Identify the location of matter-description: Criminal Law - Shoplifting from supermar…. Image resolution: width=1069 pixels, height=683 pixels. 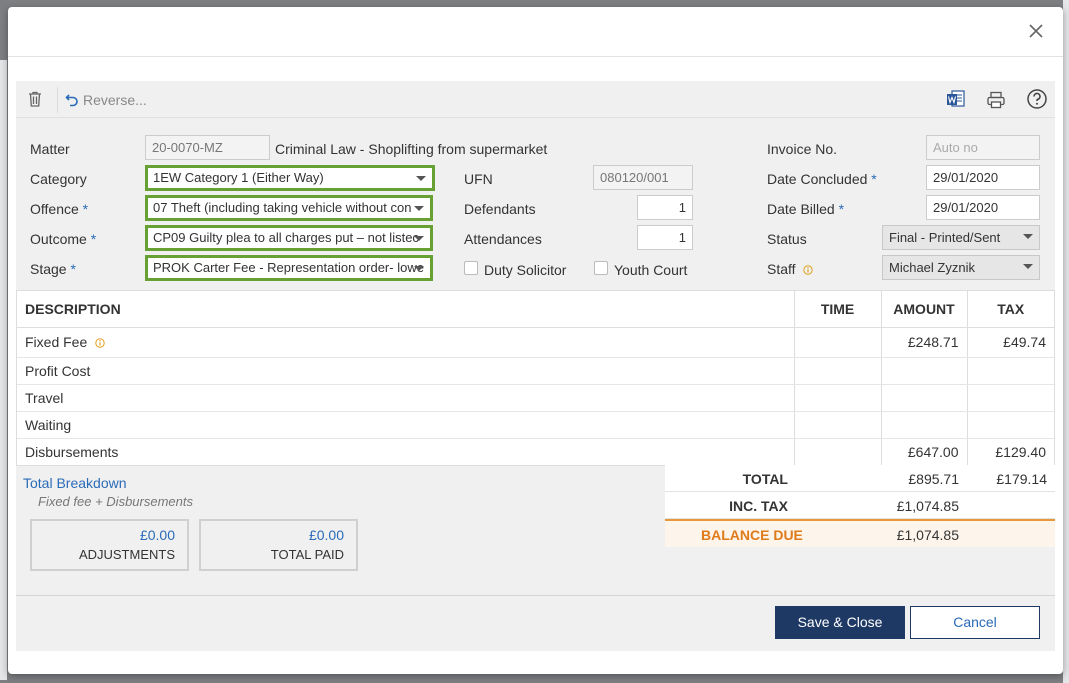
(411, 149).